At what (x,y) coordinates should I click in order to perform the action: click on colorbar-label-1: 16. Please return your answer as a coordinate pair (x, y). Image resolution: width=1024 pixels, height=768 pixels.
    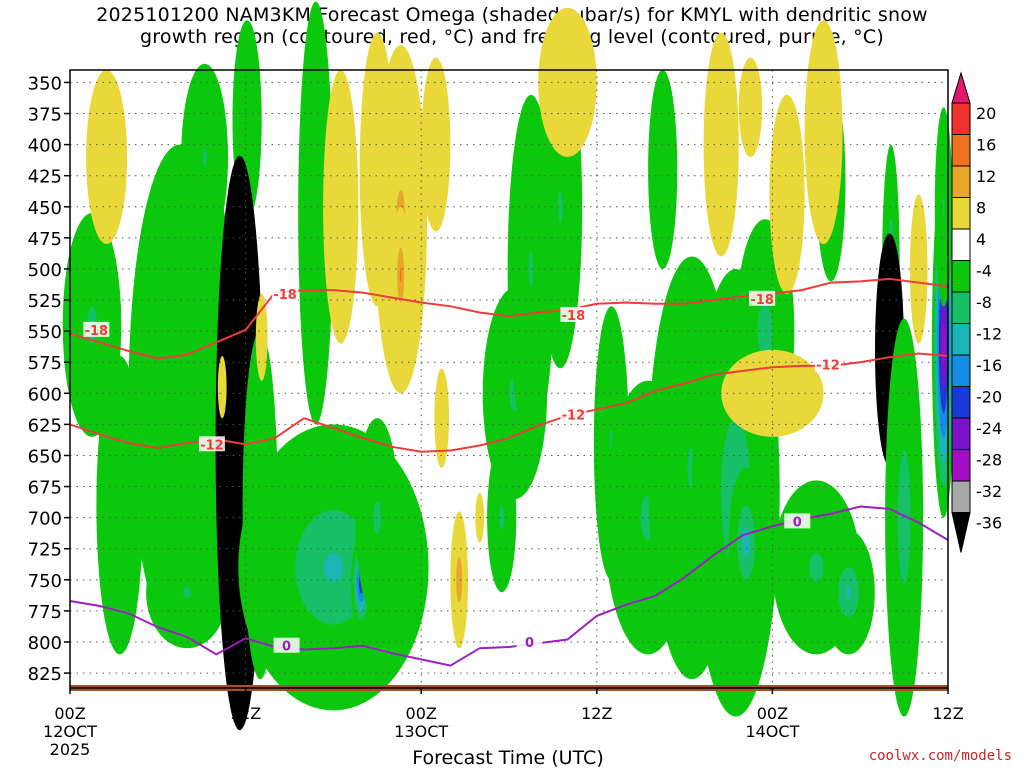
    Looking at the image, I should click on (986, 145).